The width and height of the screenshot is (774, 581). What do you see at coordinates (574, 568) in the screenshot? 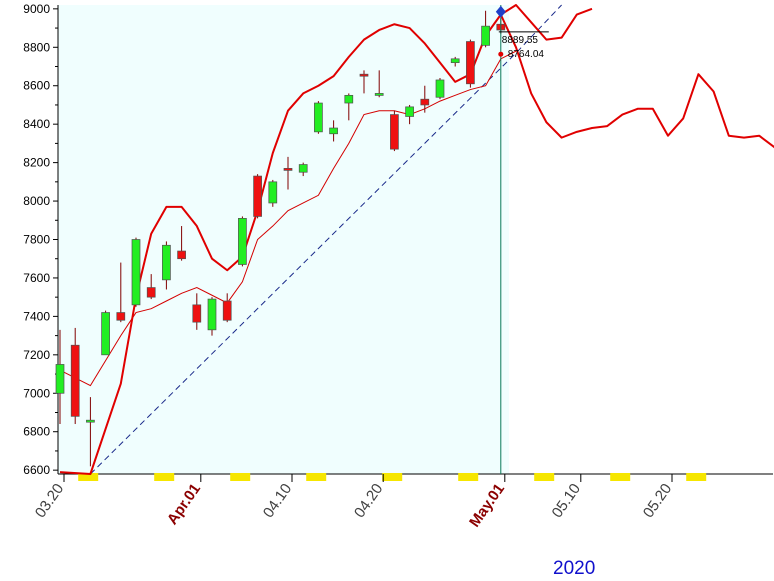
I see `year-label: 2020` at bounding box center [574, 568].